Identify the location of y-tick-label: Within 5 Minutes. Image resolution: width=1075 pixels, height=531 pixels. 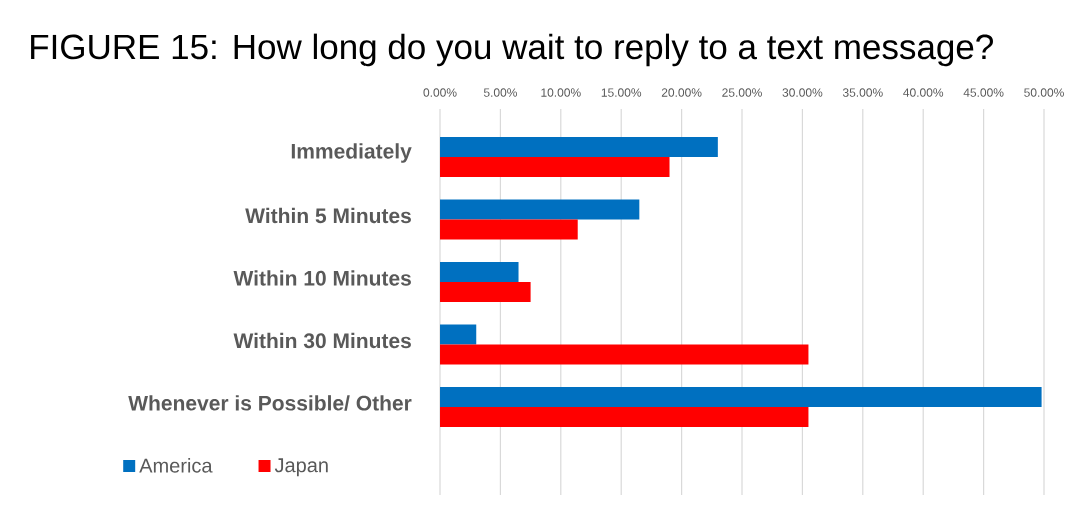
(328, 215).